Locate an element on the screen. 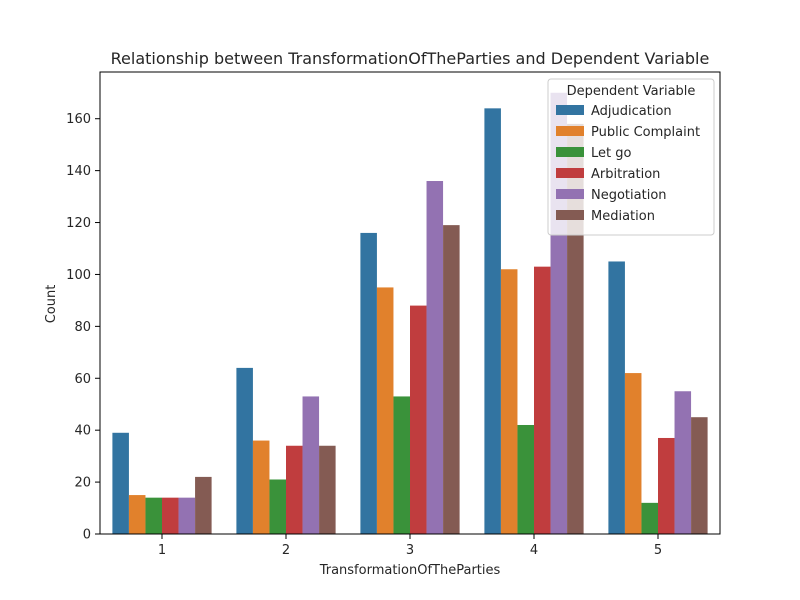 The width and height of the screenshot is (800, 600). y-tick-label: 0 is located at coordinates (87, 535).